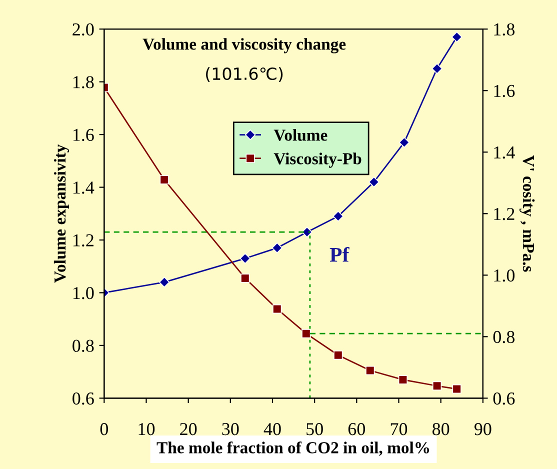 The image size is (557, 469). I want to click on y2-tick-label: 0.6, so click(504, 398).